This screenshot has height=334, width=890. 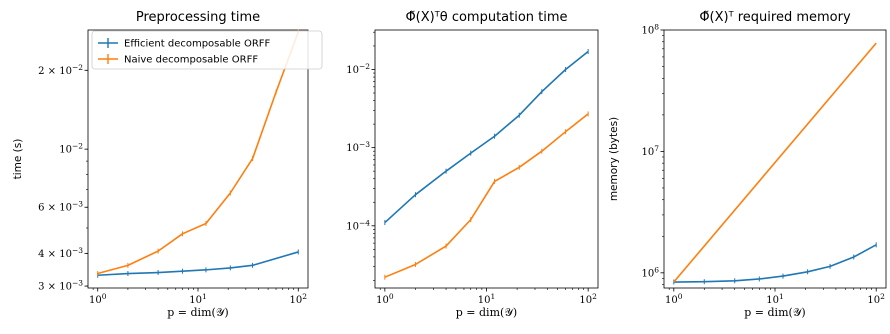 I want to click on legend-entry-label: Efficient decomposable ORFF, so click(x=197, y=44).